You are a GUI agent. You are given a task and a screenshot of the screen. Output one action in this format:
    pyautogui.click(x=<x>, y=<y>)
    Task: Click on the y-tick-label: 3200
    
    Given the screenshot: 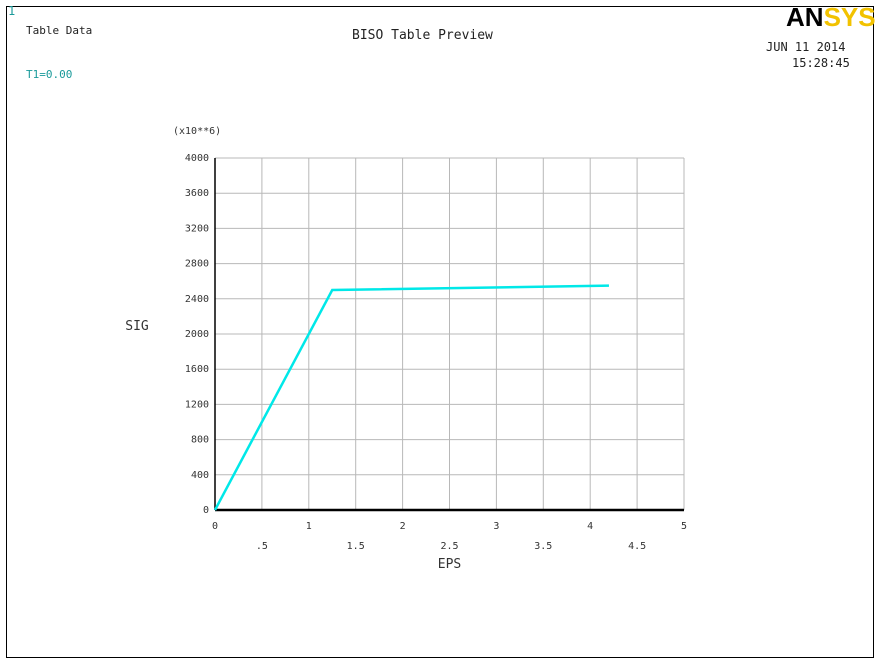 What is the action you would take?
    pyautogui.click(x=197, y=228)
    